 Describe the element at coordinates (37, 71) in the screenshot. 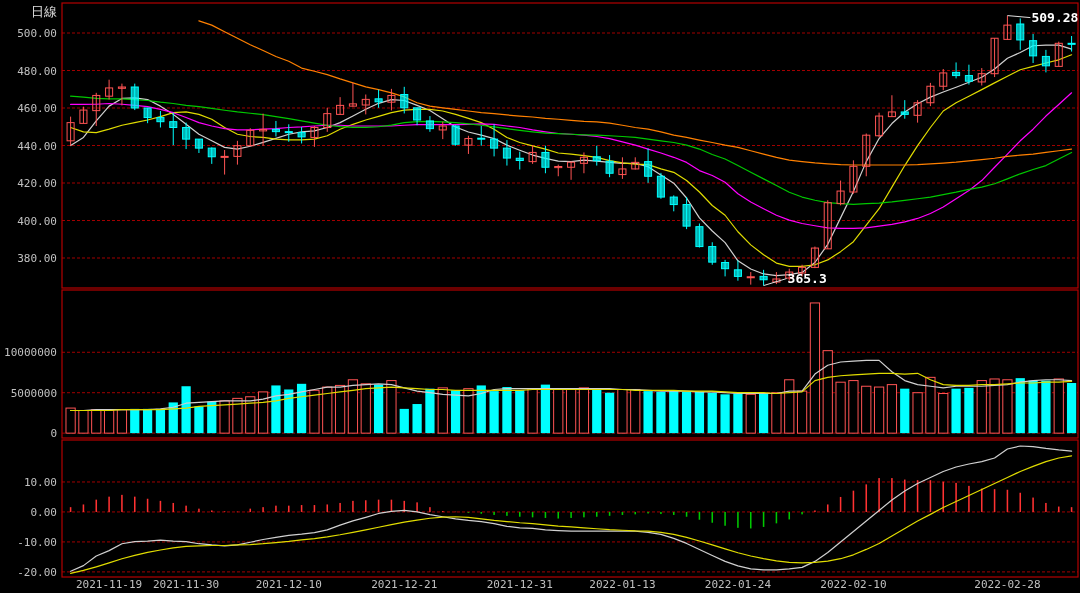

I see `y-tick-label: 480.00` at that location.